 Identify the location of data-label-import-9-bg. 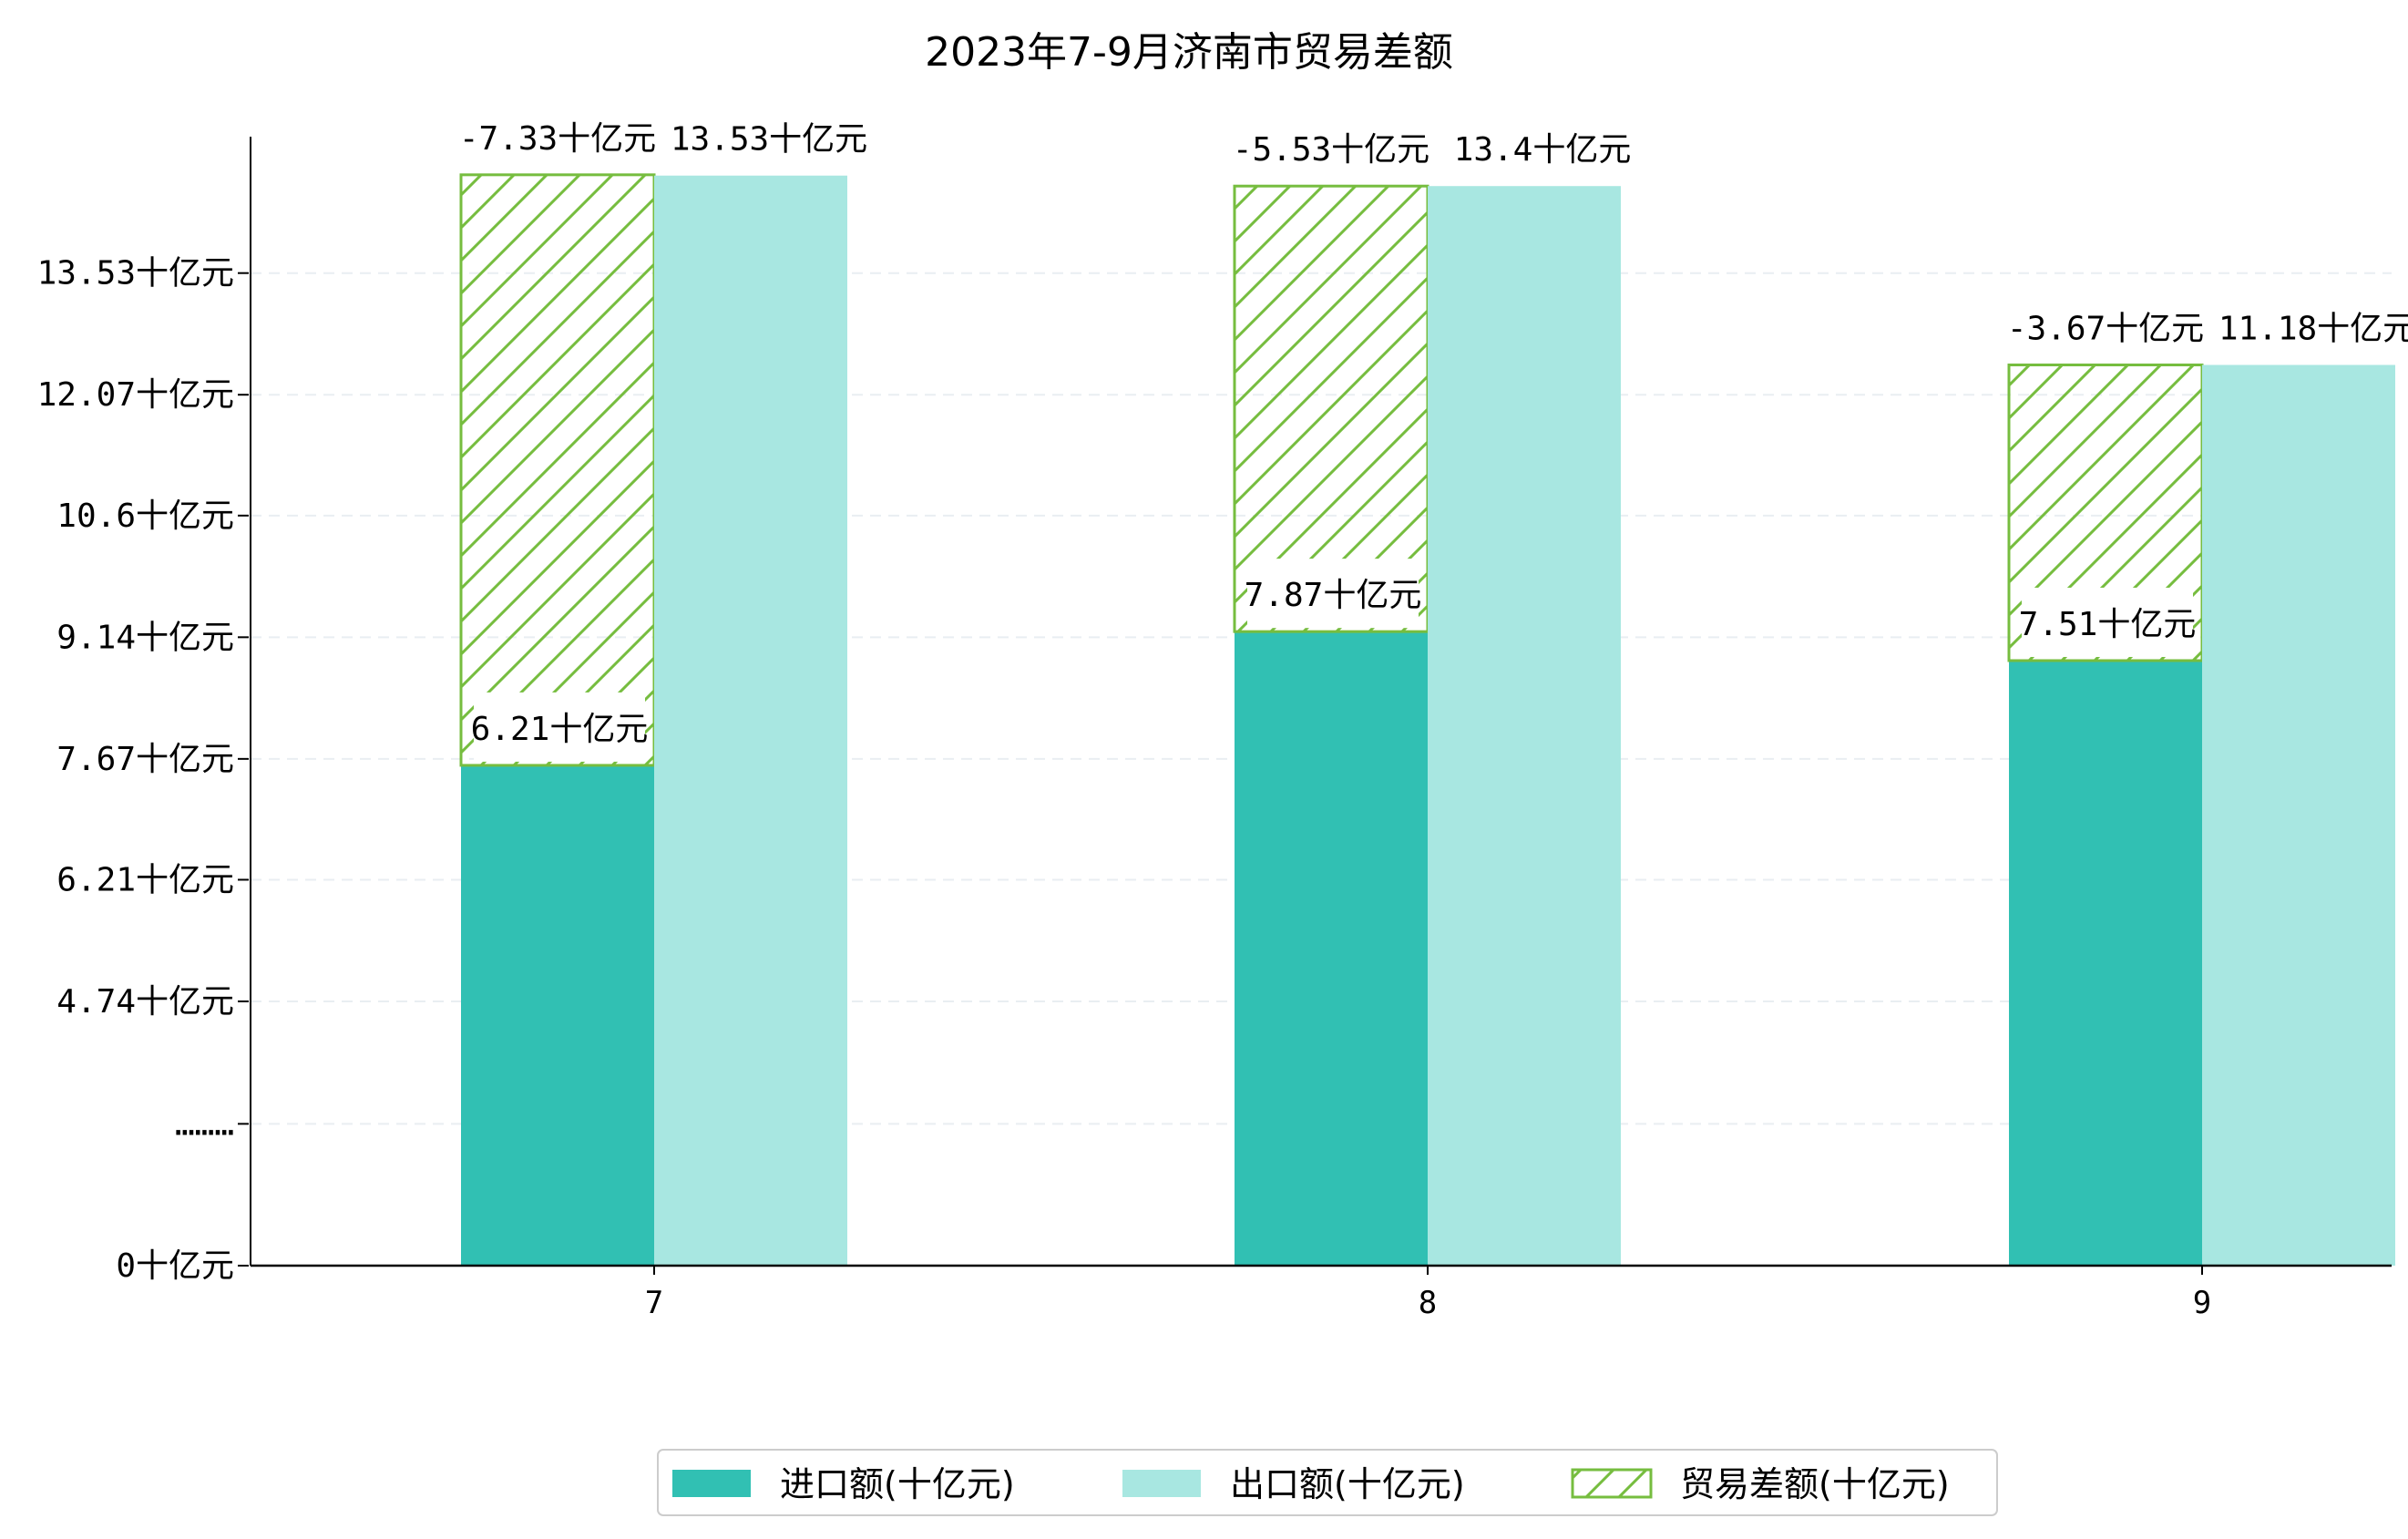
(2107, 622).